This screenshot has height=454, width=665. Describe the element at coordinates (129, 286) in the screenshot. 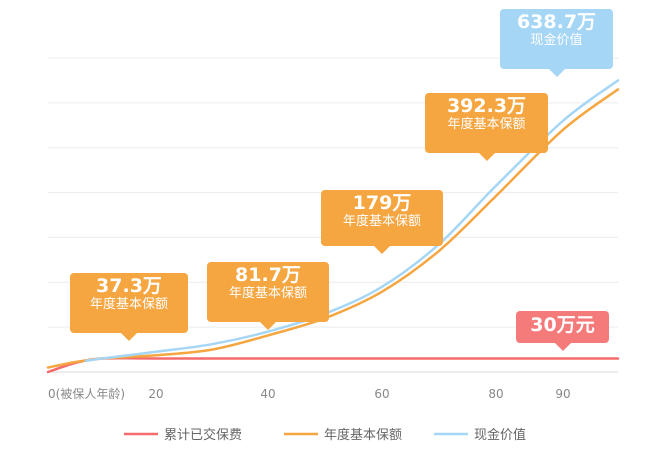

I see `annotation-value: 37.3万` at that location.